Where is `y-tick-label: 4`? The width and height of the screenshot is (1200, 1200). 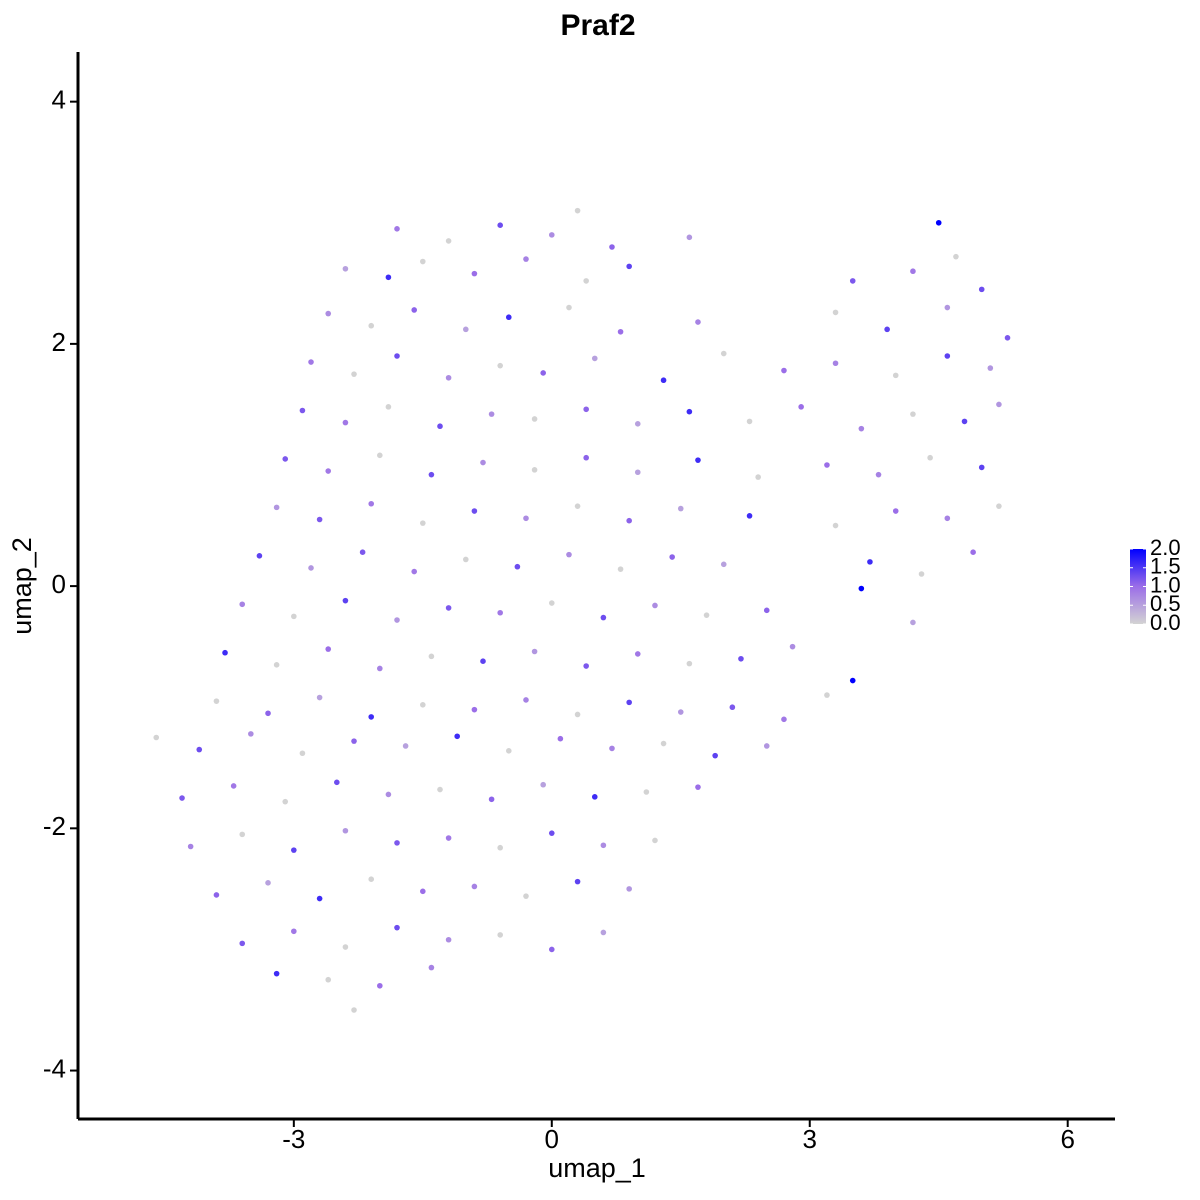
y-tick-label: 4 is located at coordinates (59, 100).